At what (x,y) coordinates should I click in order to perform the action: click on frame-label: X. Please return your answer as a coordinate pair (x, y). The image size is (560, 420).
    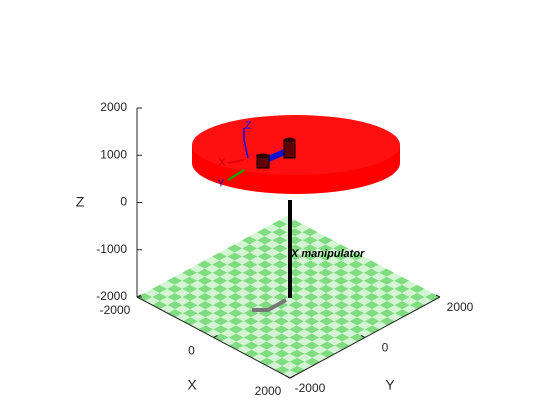
    Looking at the image, I should click on (222, 163).